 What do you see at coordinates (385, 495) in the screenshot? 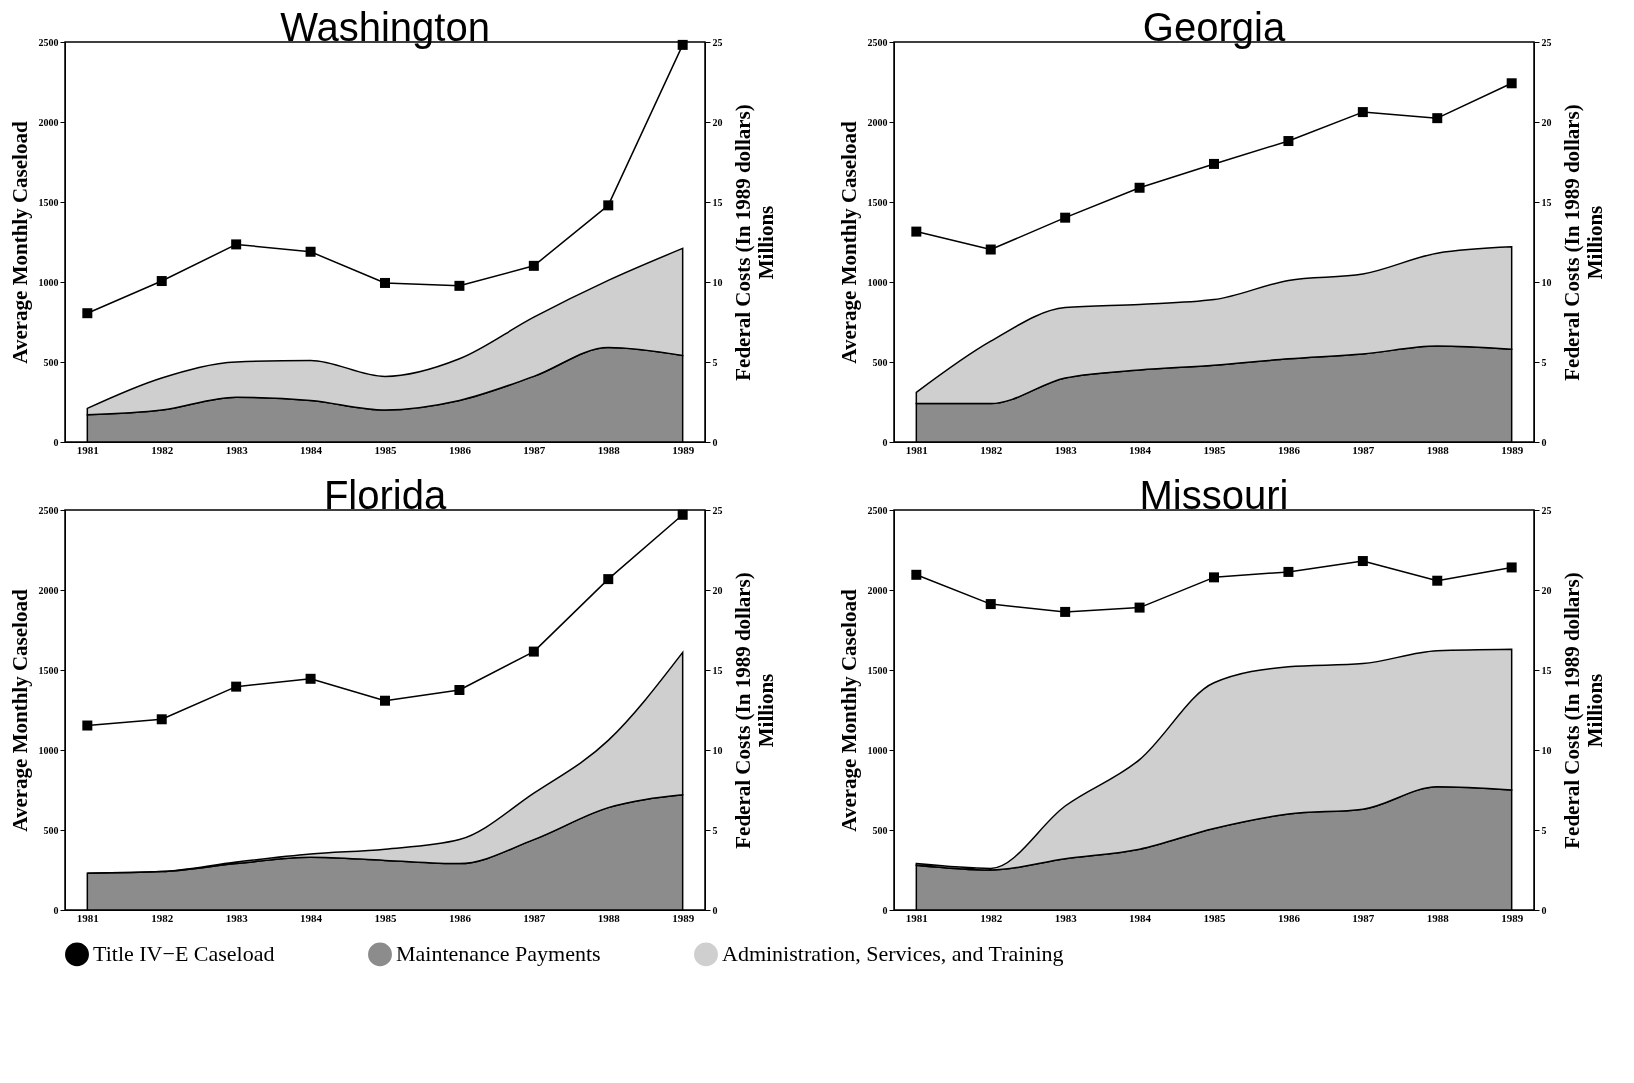
I see `chart-title: Florida` at bounding box center [385, 495].